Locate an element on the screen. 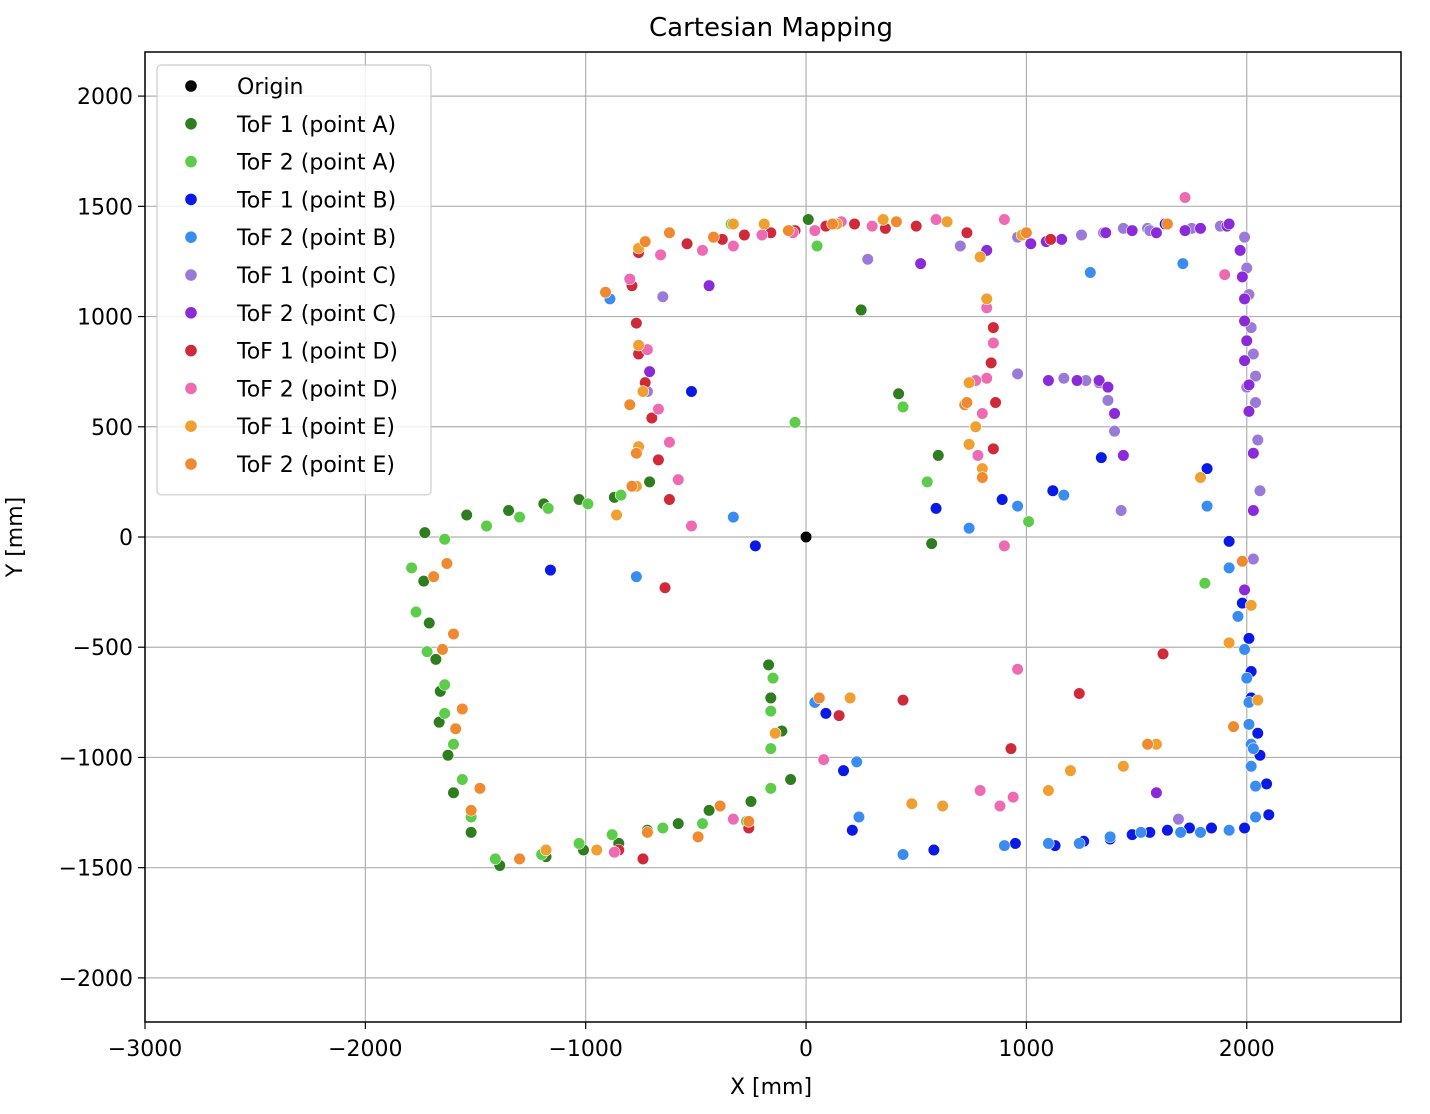 The height and width of the screenshot is (1114, 1430). y-tick-label: 1500 is located at coordinates (105, 207).